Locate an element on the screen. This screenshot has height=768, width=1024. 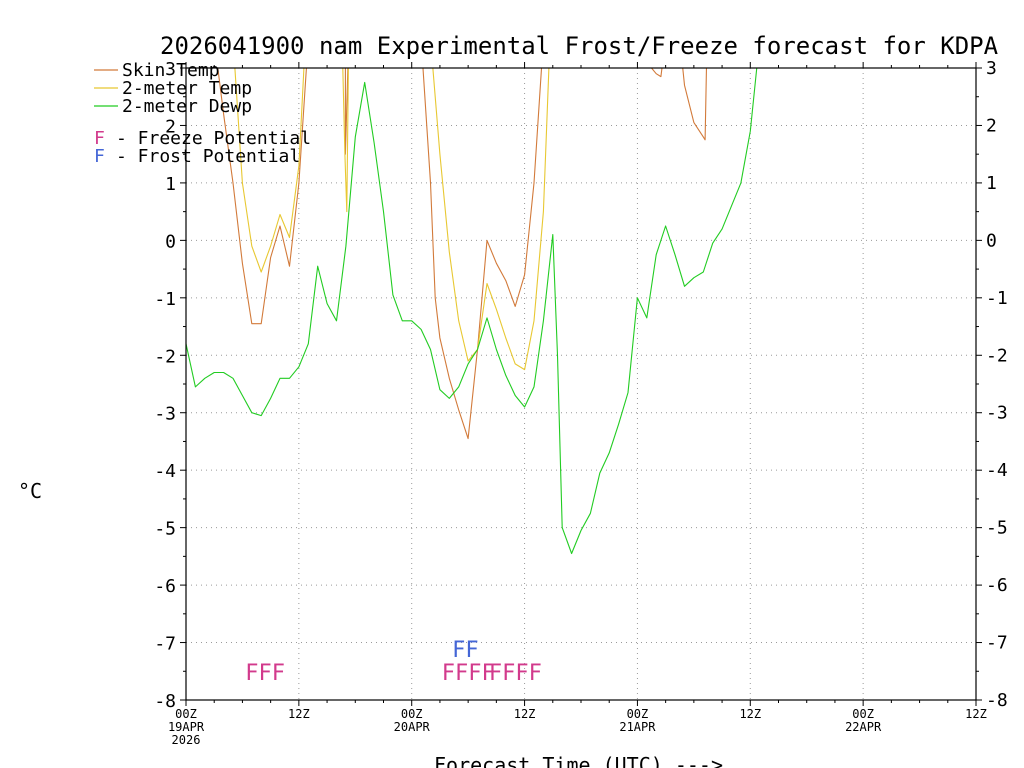
y-tick-label-left: -5 is located at coordinates (165, 529).